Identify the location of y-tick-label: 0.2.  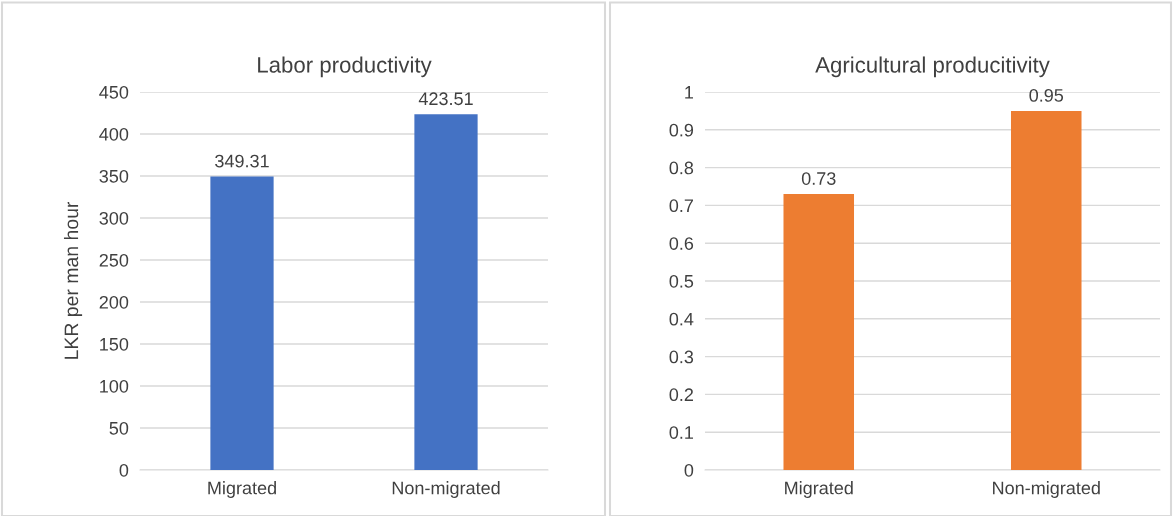
(681, 395).